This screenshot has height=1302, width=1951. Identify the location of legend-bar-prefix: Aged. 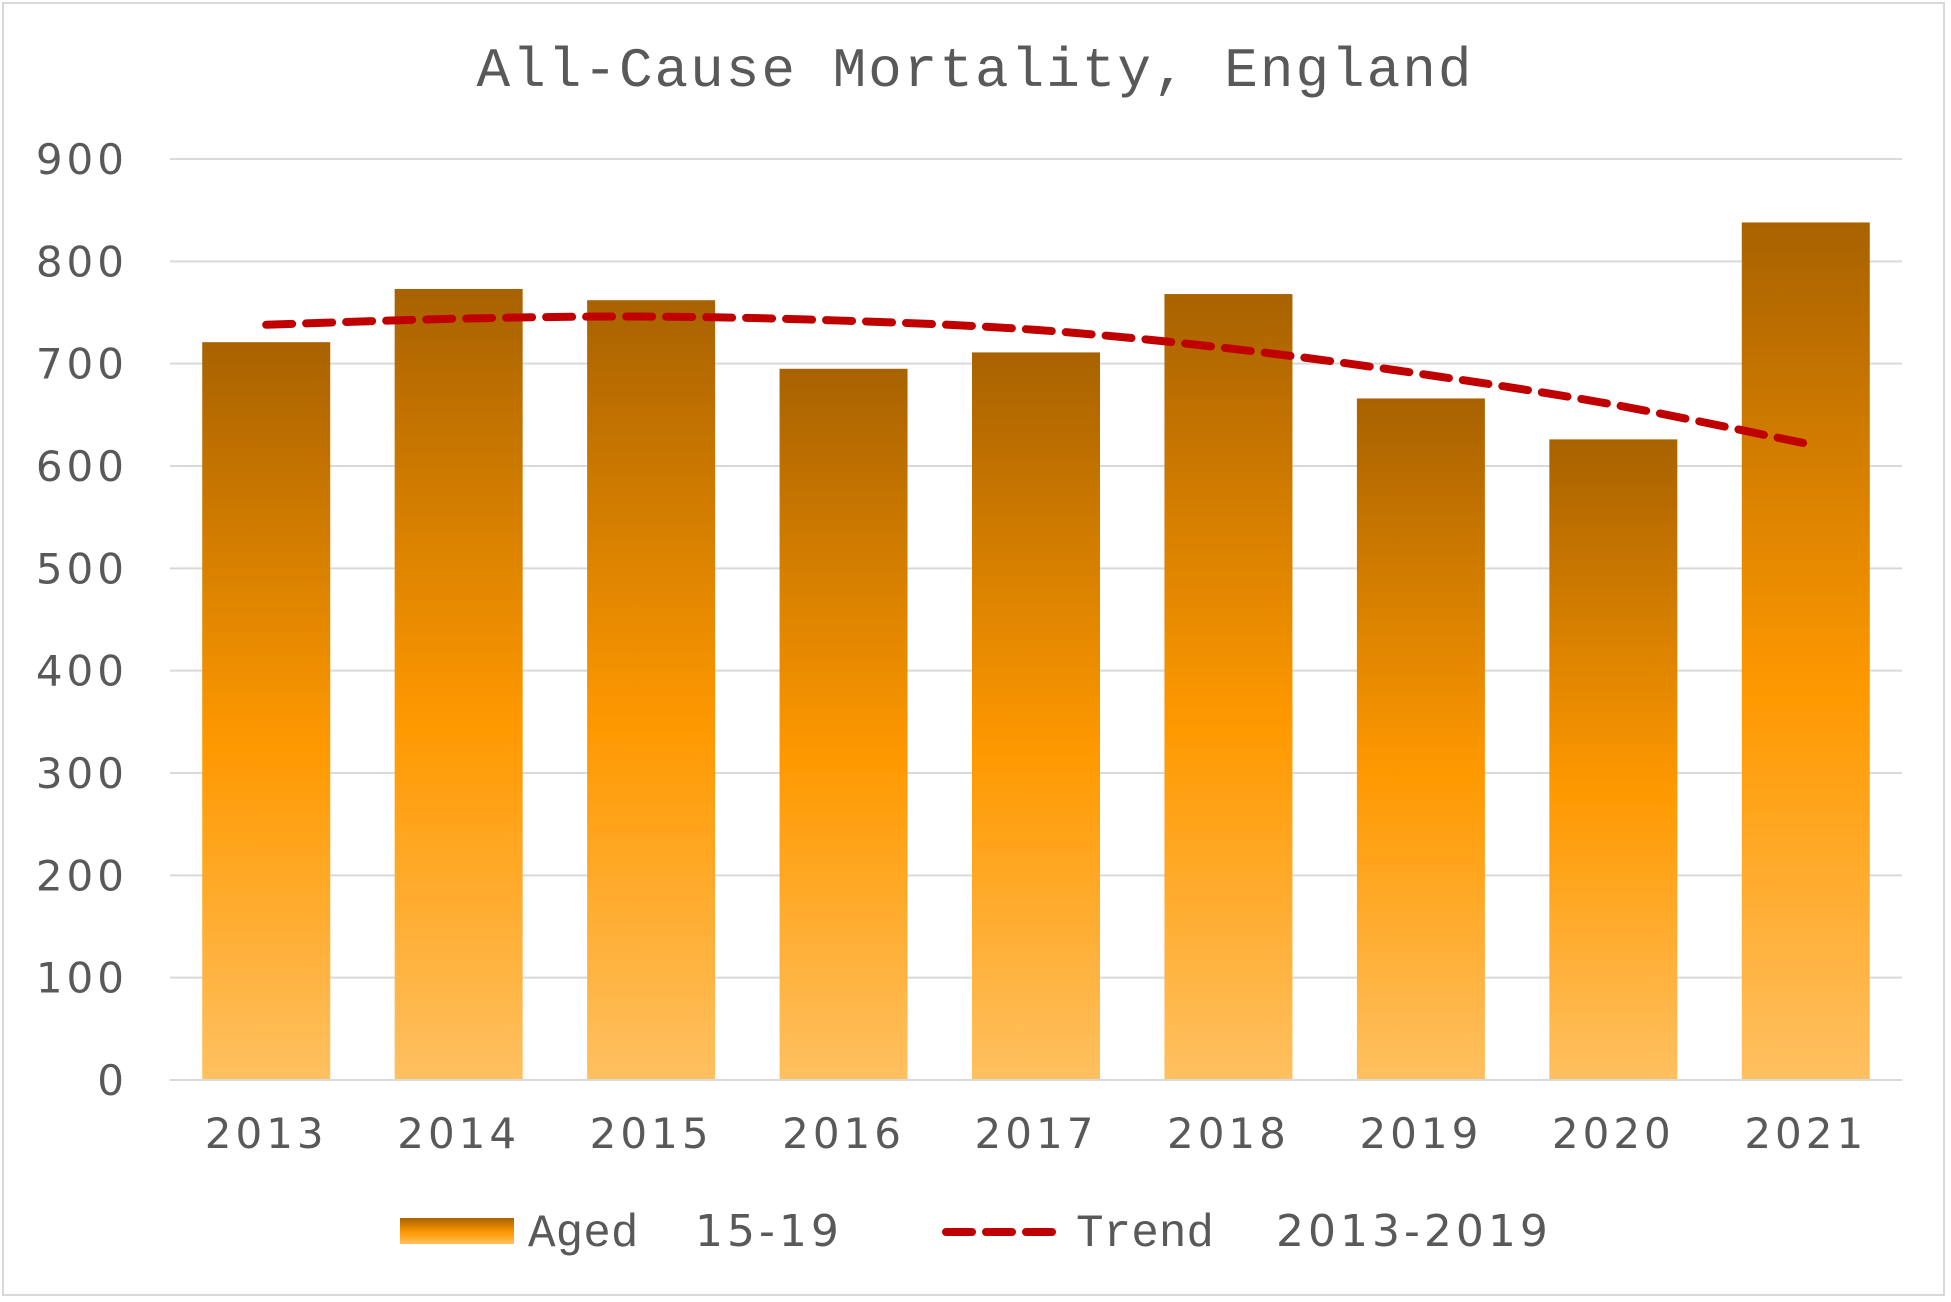
(583, 1234).